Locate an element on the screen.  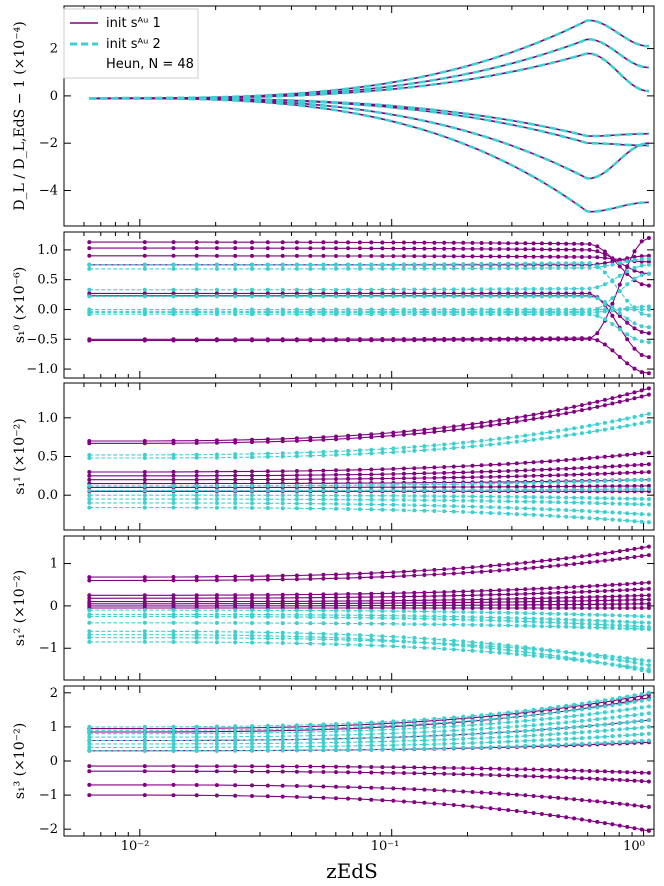
x-tick-label-2: 10⁰ is located at coordinates (634, 846).